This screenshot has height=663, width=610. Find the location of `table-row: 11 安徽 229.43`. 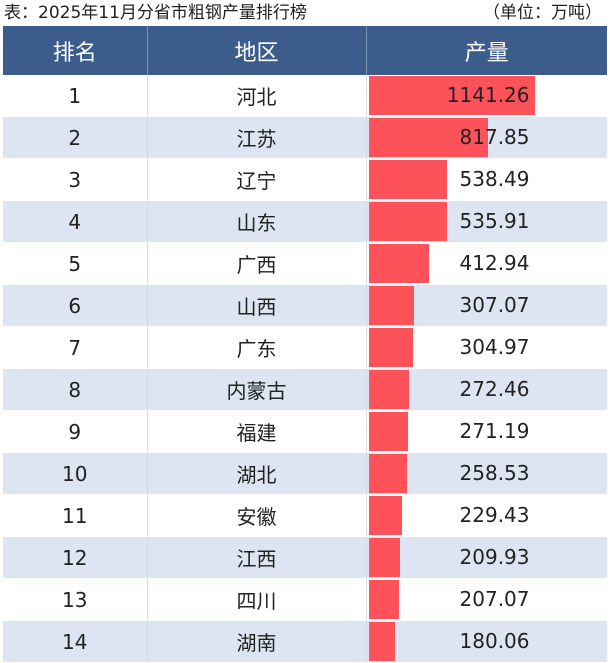

table-row: 11 安徽 229.43 is located at coordinates (305, 515).